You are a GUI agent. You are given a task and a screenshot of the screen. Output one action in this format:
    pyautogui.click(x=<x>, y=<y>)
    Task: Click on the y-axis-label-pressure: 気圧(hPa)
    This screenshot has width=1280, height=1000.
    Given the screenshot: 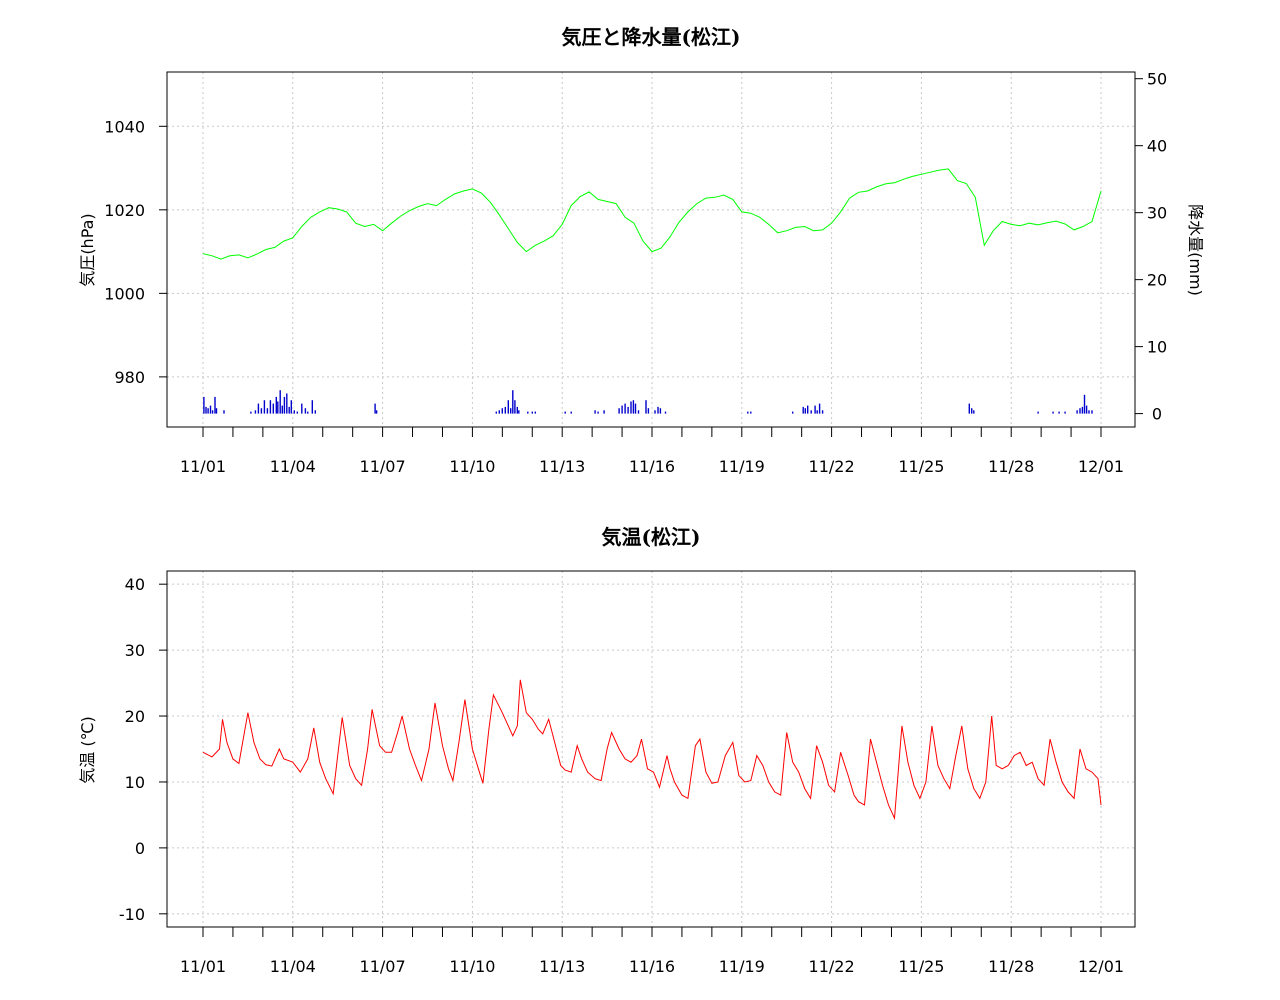 What is the action you would take?
    pyautogui.click(x=87, y=249)
    